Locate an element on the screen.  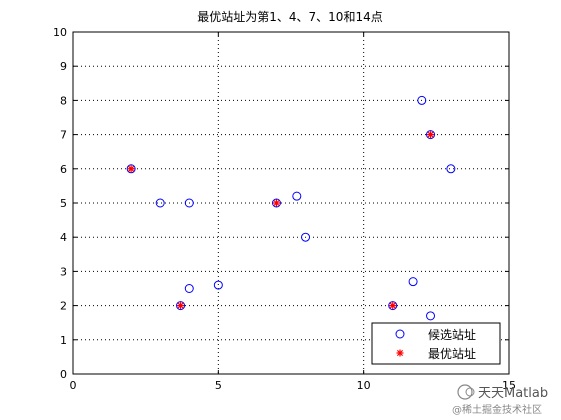
legend-label-optimal: 最优站址 is located at coordinates (452, 354).